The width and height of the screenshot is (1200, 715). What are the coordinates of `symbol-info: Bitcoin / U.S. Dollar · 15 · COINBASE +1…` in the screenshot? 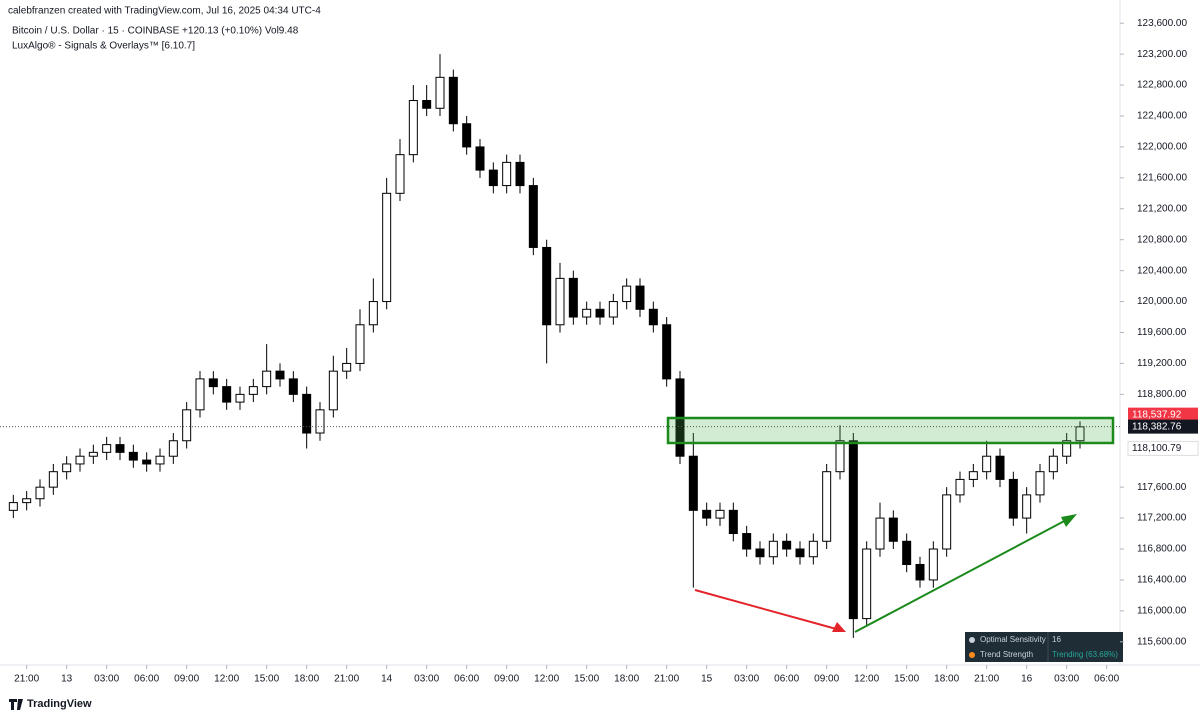 It's located at (155, 31).